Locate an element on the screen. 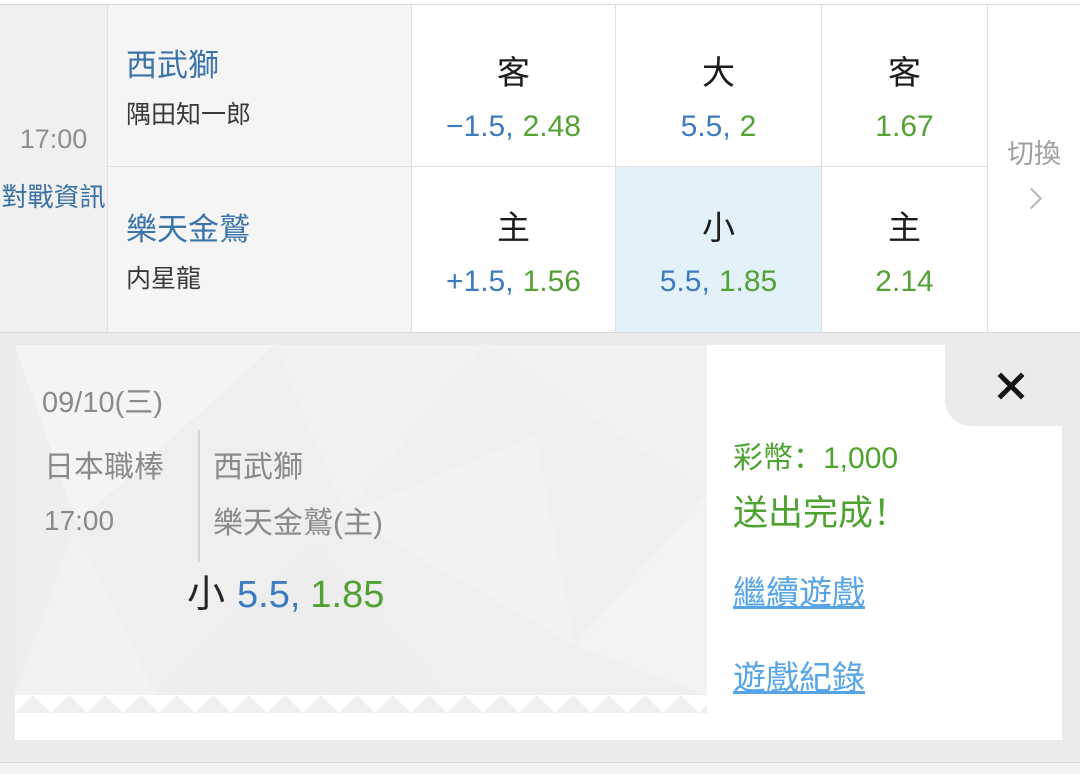 Image resolution: width=1080 pixels, height=774 pixels. odds-value: 1.56 is located at coordinates (551, 281).